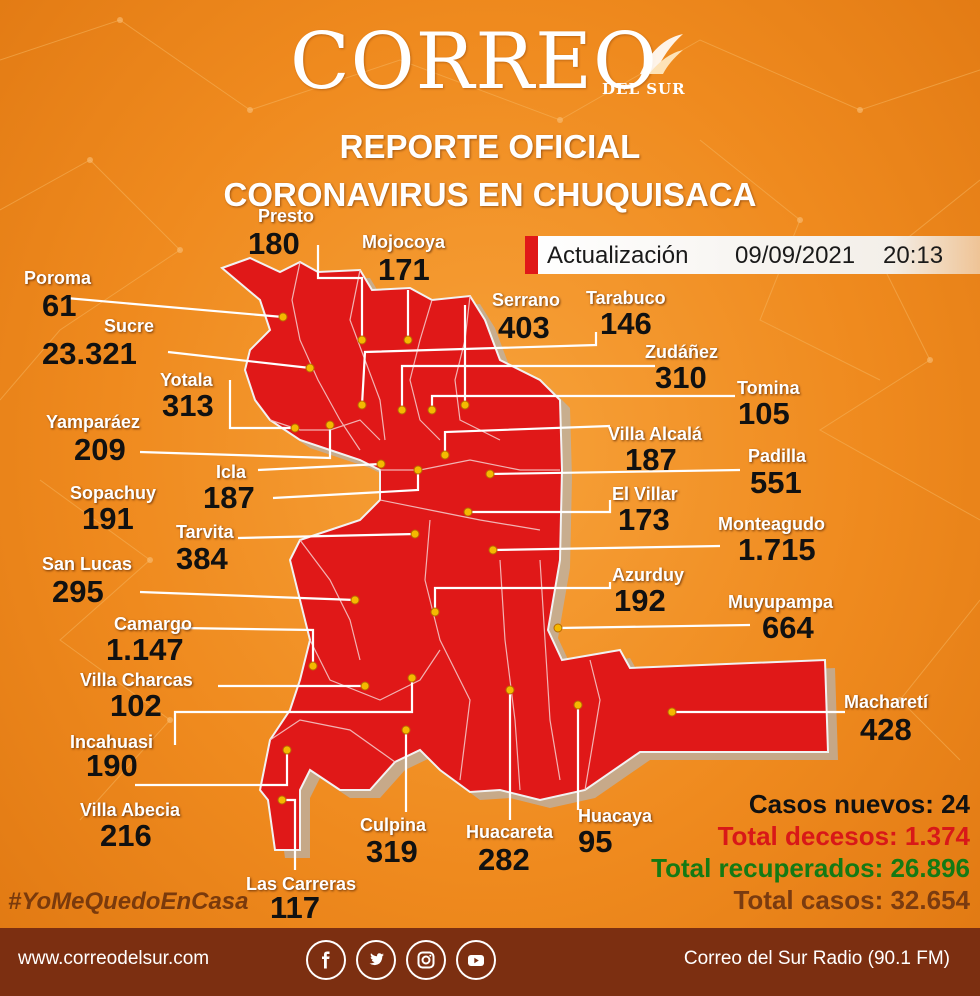 The width and height of the screenshot is (980, 996). I want to click on total-cases: Total casos: 32.654, so click(851, 900).